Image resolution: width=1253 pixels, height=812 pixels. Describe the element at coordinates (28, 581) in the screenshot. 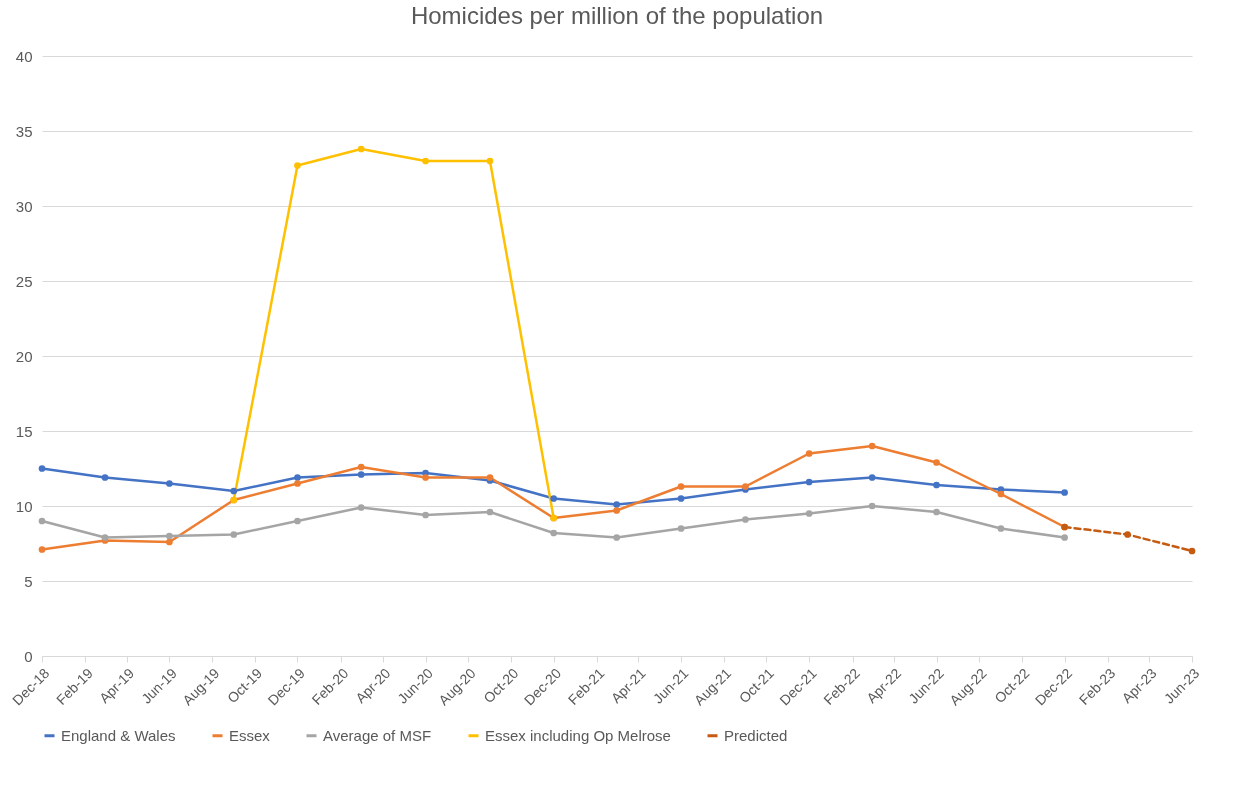

I see `y-tick-label: 5` at that location.